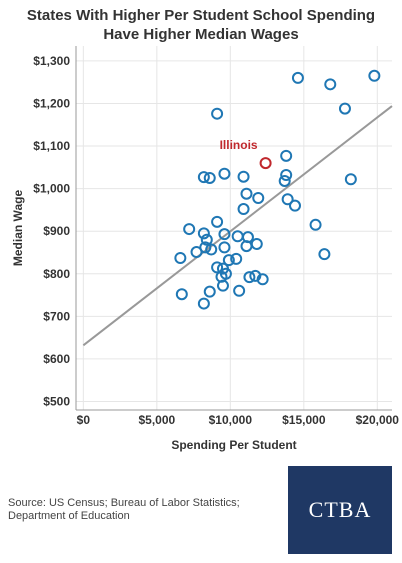 The height and width of the screenshot is (563, 402). What do you see at coordinates (239, 145) in the screenshot?
I see `illinois-label: Illinois` at bounding box center [239, 145].